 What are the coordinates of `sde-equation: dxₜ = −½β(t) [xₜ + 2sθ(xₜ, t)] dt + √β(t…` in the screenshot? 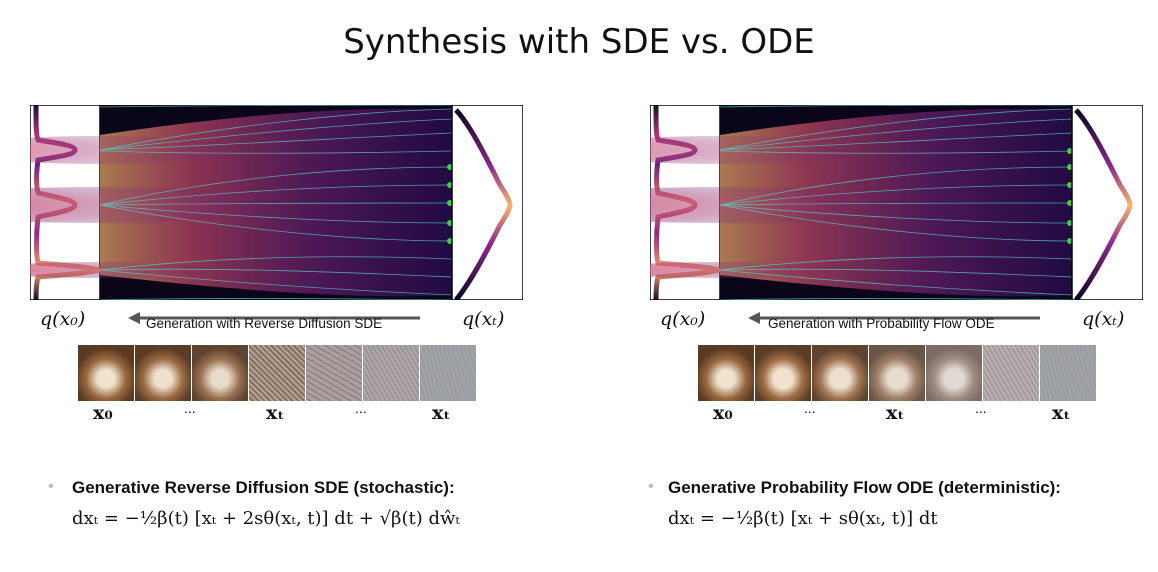 It's located at (266, 518).